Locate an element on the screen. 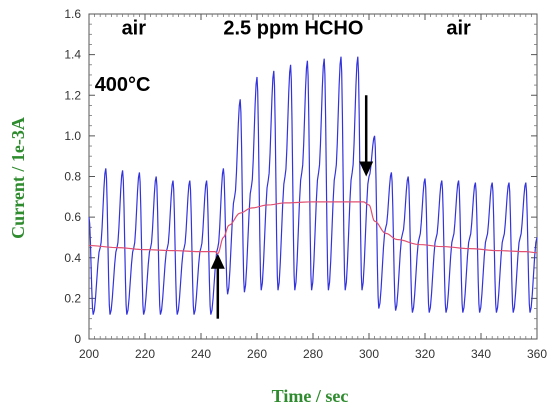  x-axis-title: Time / sec is located at coordinates (310, 396).